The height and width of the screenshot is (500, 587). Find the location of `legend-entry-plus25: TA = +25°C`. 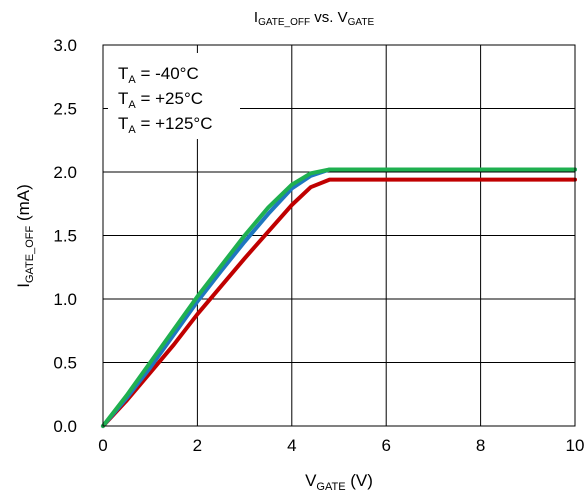

legend-entry-plus25: TA = +25°C is located at coordinates (160, 100).